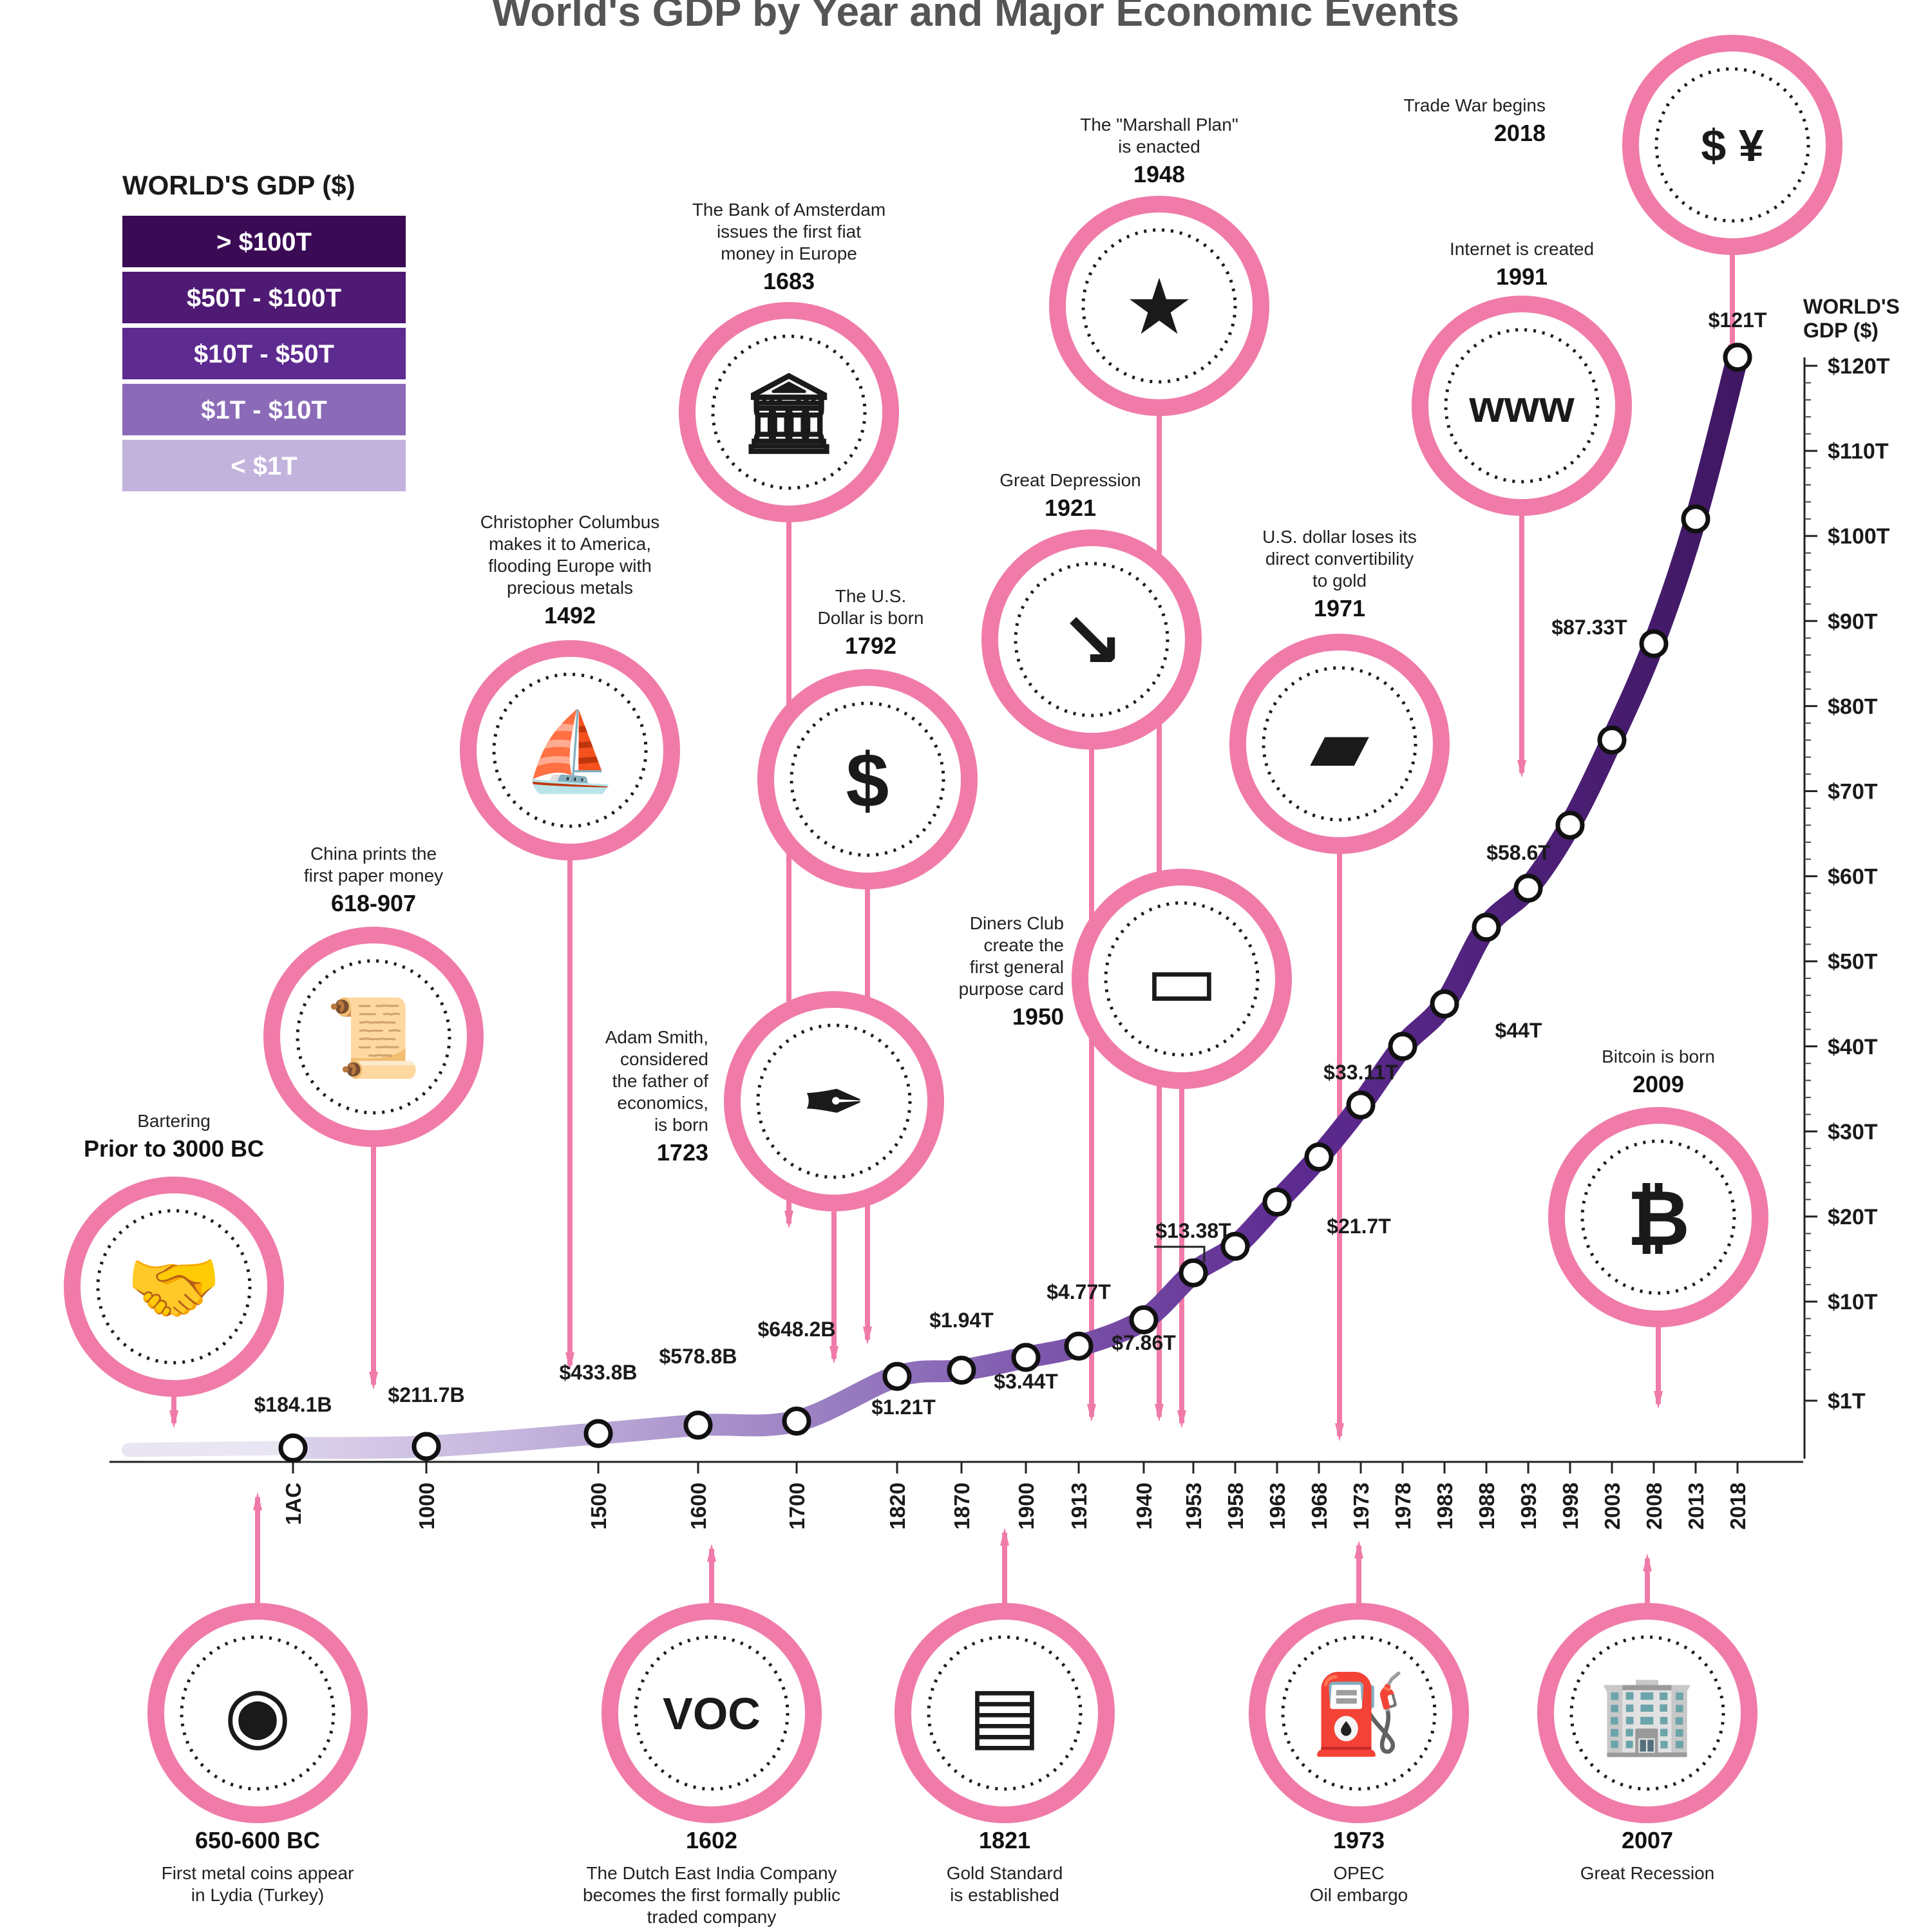  I want to click on event-year: 1723, so click(683, 1153).